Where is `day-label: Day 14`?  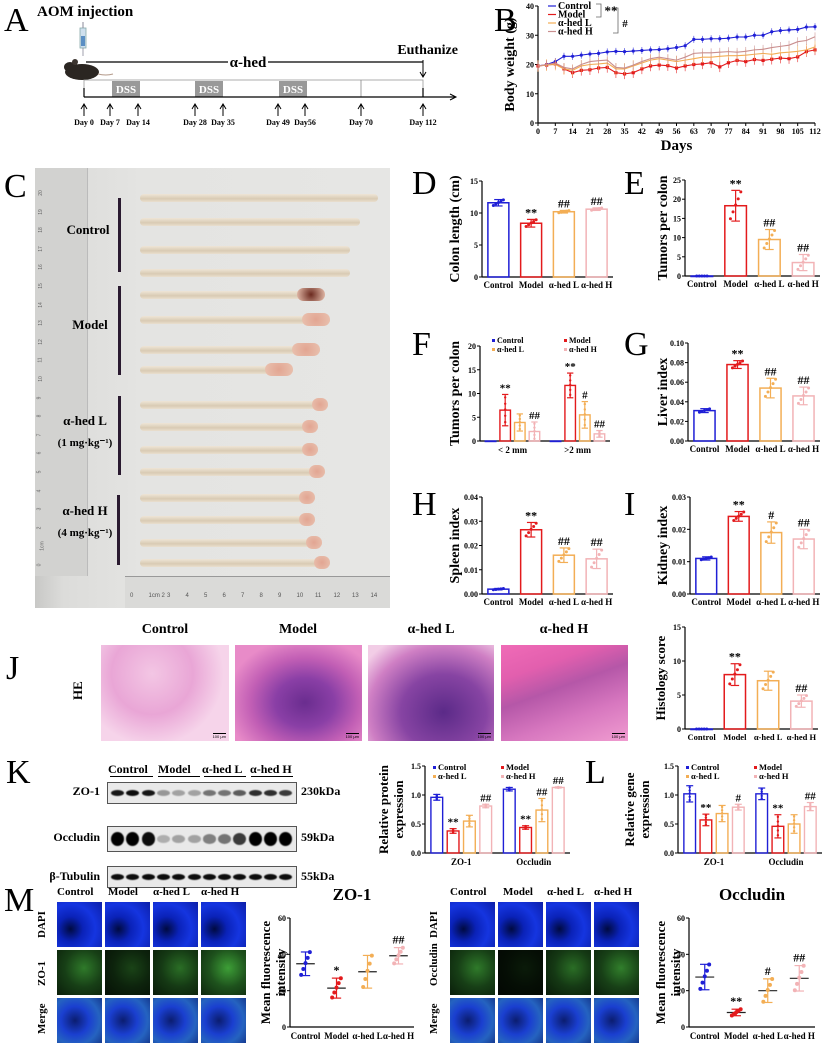 day-label: Day 14 is located at coordinates (138, 122).